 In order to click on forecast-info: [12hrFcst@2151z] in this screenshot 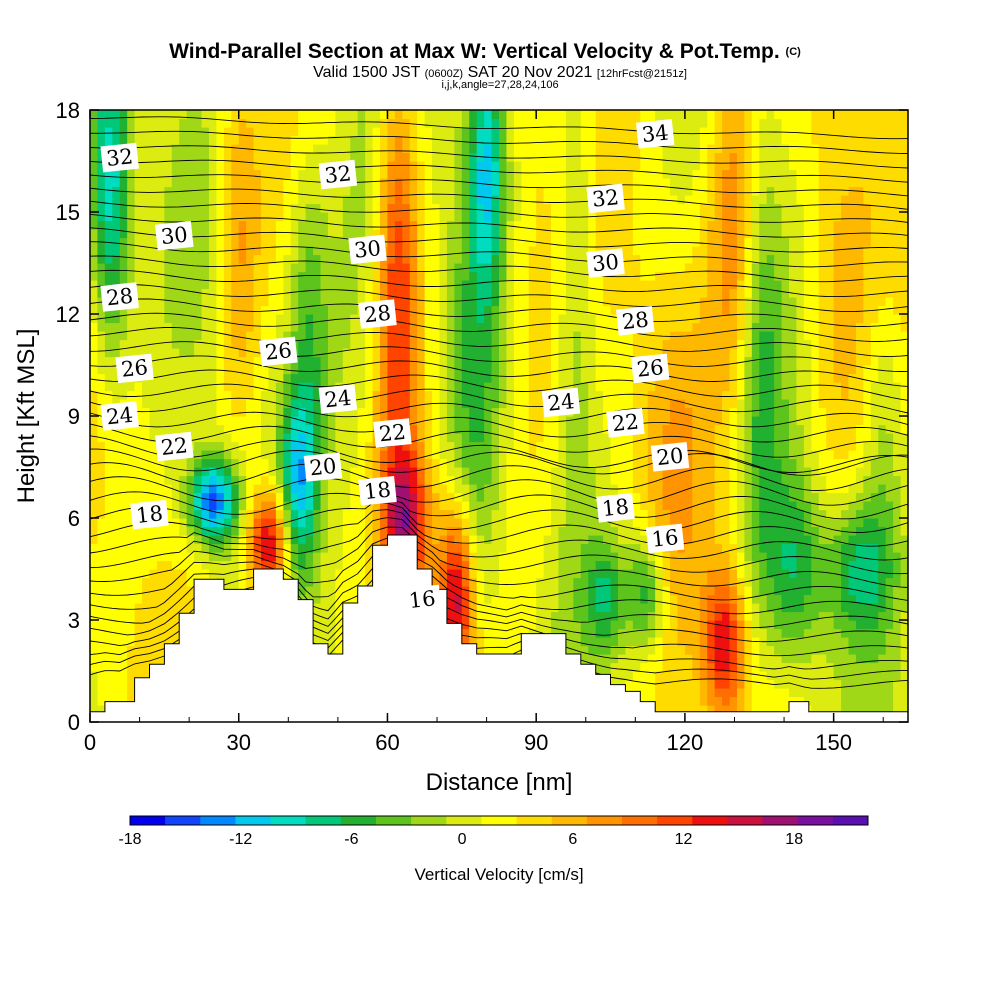, I will do `click(642, 74)`.